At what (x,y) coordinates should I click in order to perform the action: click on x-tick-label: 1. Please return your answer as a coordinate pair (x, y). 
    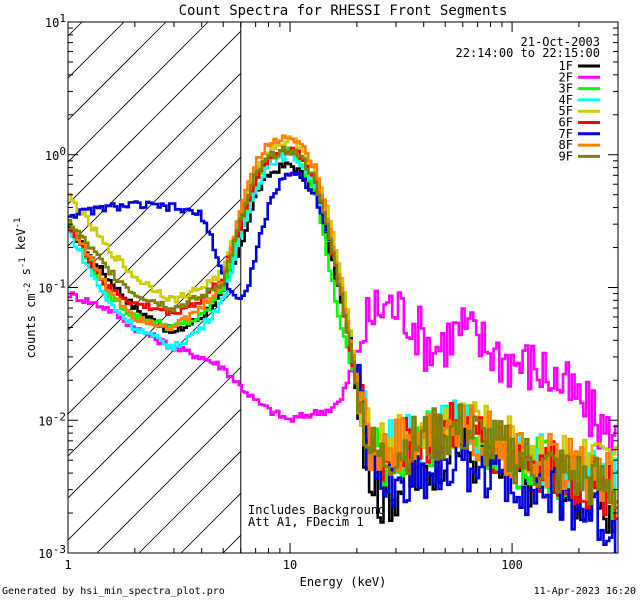
    Looking at the image, I should click on (67, 565).